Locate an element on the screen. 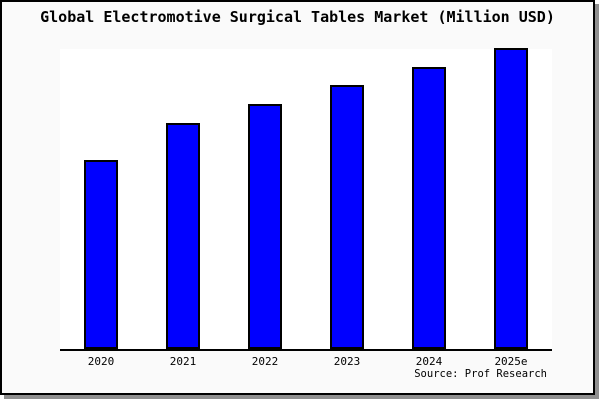 The height and width of the screenshot is (400, 600). bar-slot-2023 is located at coordinates (347, 199).